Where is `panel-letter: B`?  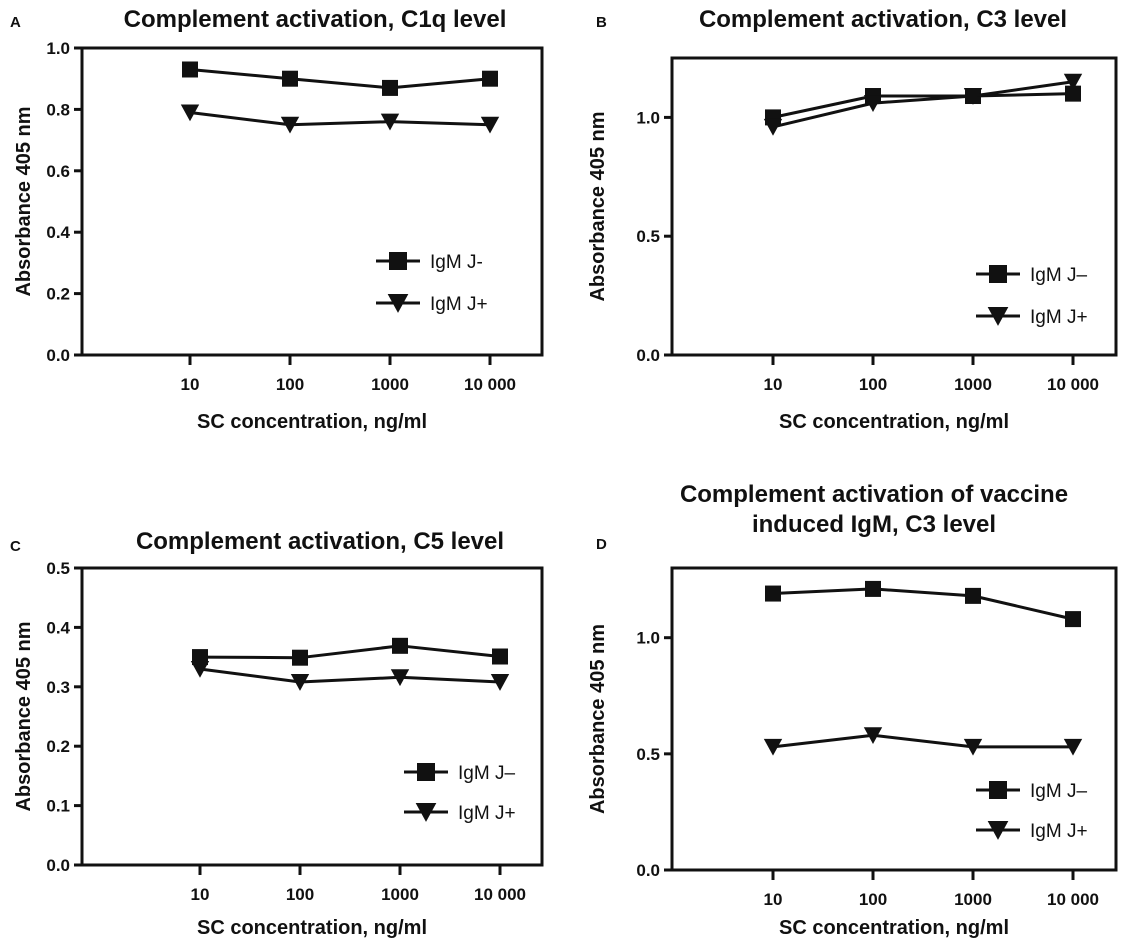 panel-letter: B is located at coordinates (601, 22).